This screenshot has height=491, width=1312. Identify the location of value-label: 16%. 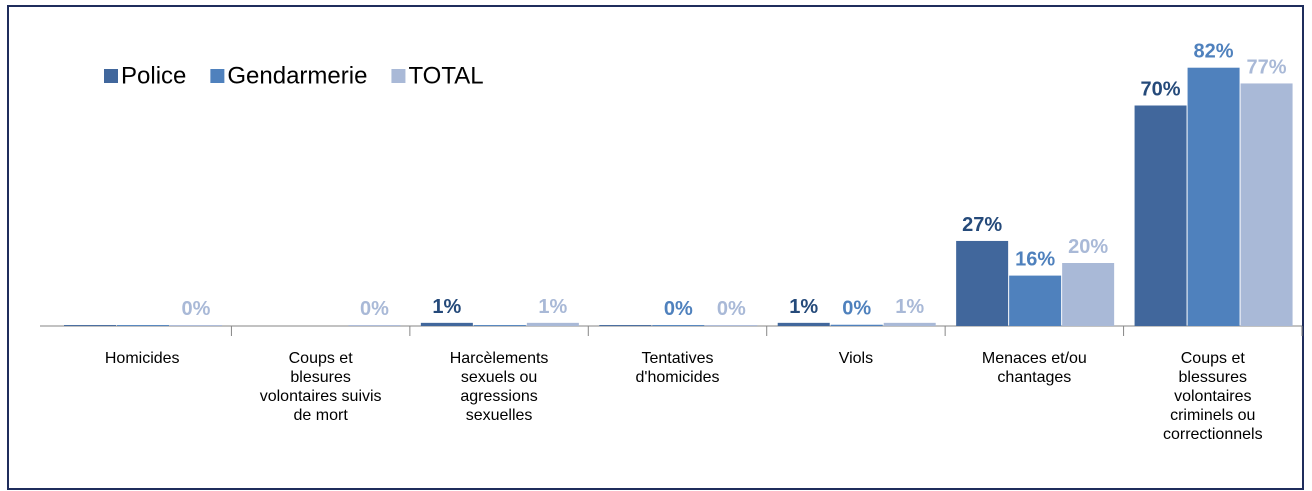
(1035, 260).